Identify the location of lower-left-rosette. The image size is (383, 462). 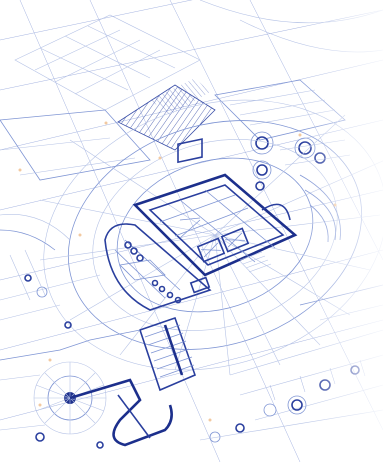
(86, 389).